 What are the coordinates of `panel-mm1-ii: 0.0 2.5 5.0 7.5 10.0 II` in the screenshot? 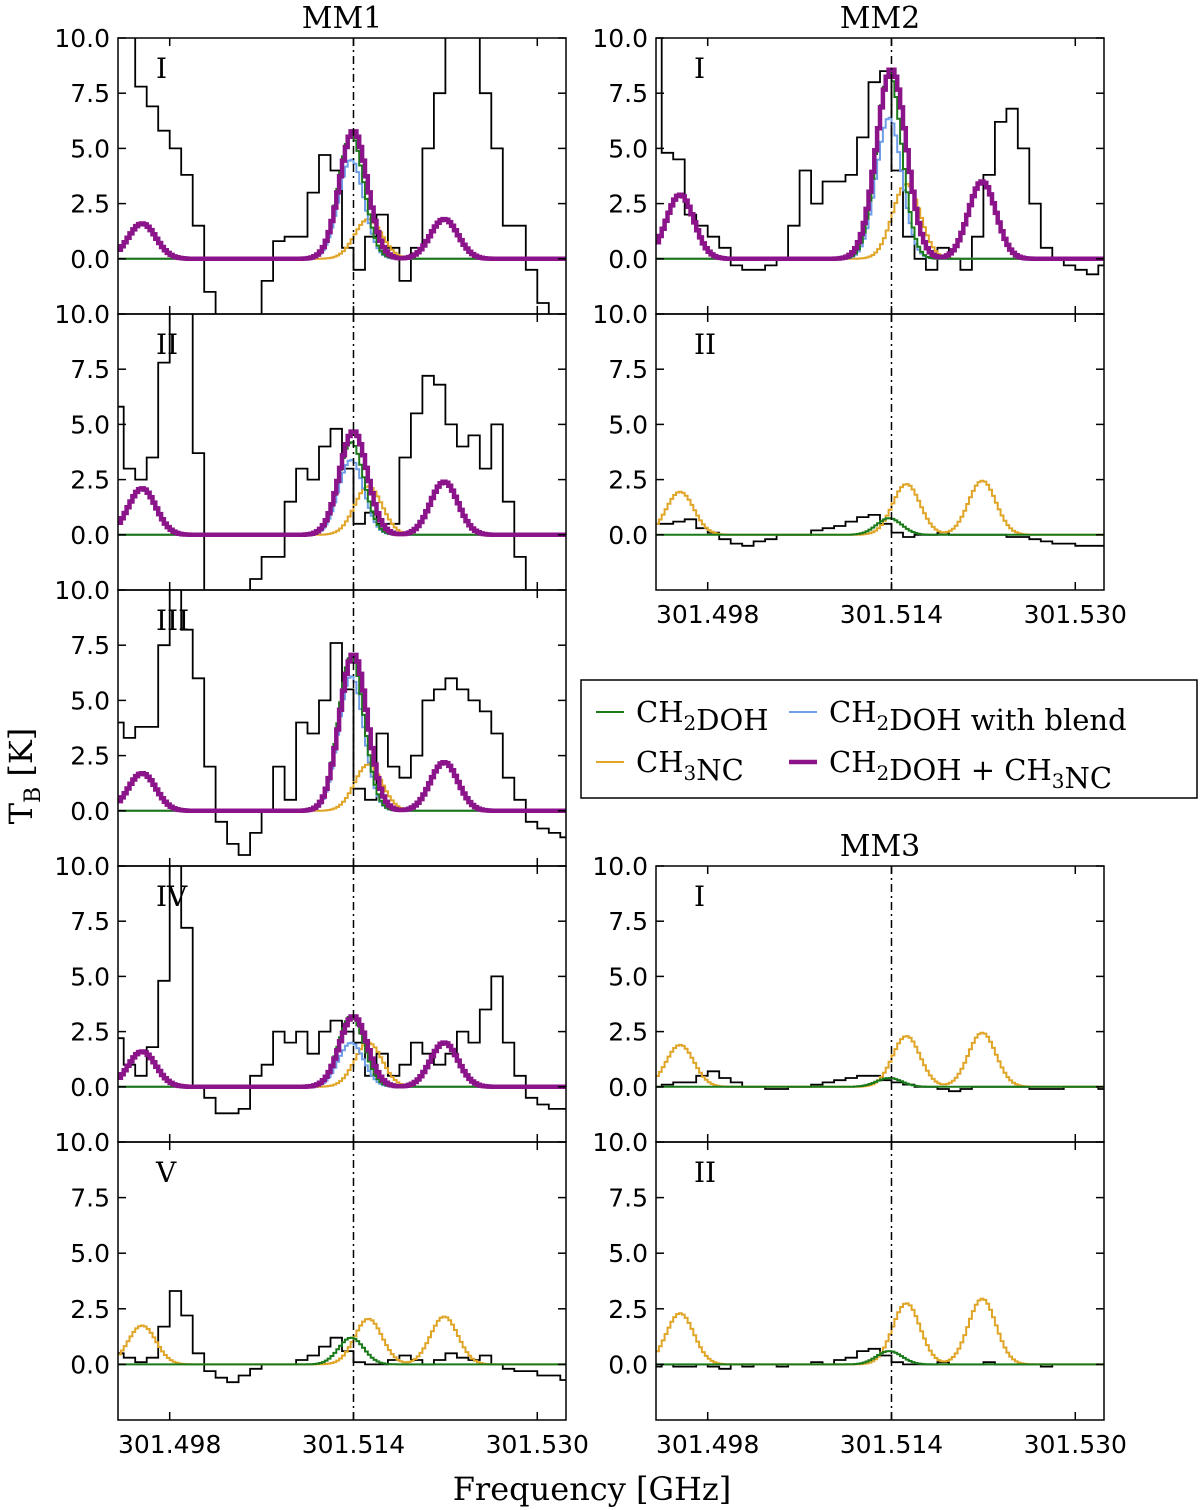 It's located at (310, 445).